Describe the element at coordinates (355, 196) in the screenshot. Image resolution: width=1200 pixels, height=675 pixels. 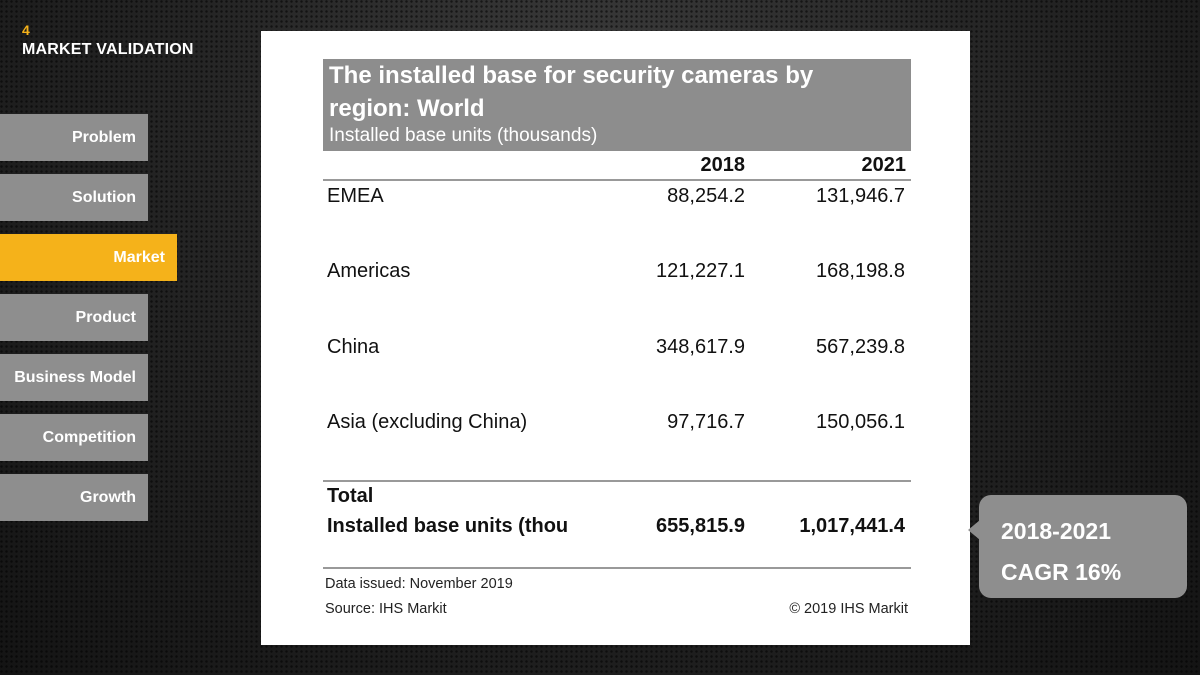
I see `row-label: EMEA` at that location.